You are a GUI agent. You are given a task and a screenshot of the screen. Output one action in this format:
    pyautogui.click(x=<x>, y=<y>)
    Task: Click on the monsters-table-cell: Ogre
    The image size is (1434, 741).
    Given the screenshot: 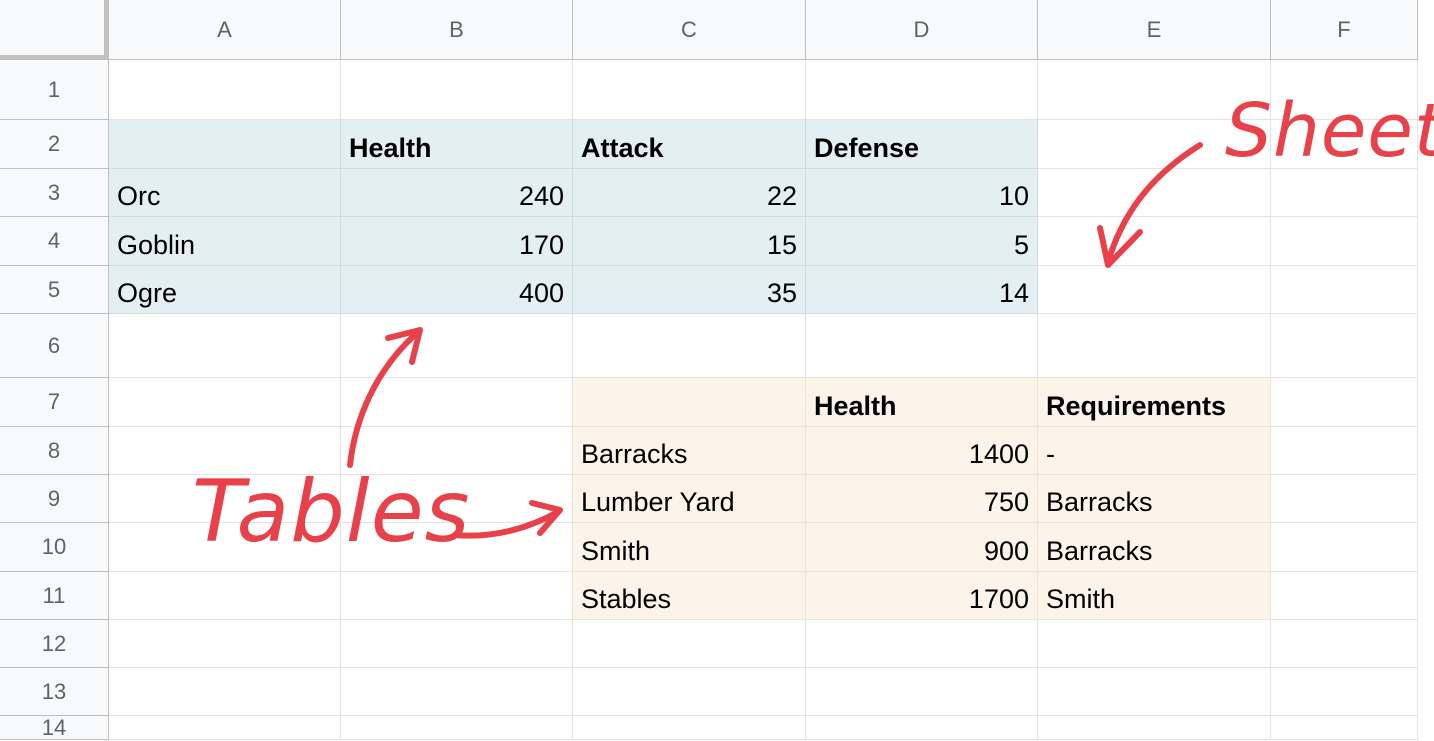 What is the action you would take?
    pyautogui.click(x=225, y=290)
    